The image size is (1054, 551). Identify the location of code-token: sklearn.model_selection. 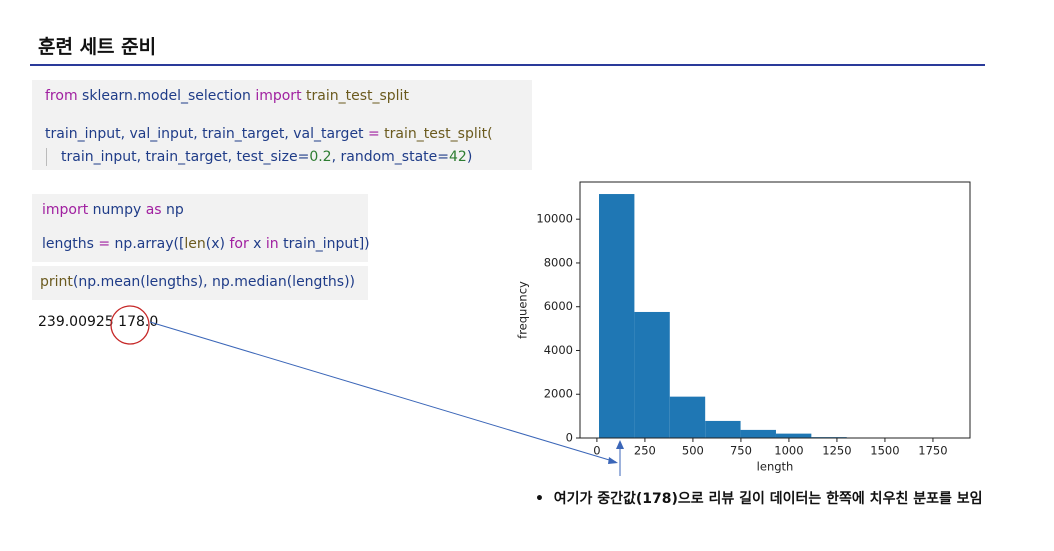
(166, 96).